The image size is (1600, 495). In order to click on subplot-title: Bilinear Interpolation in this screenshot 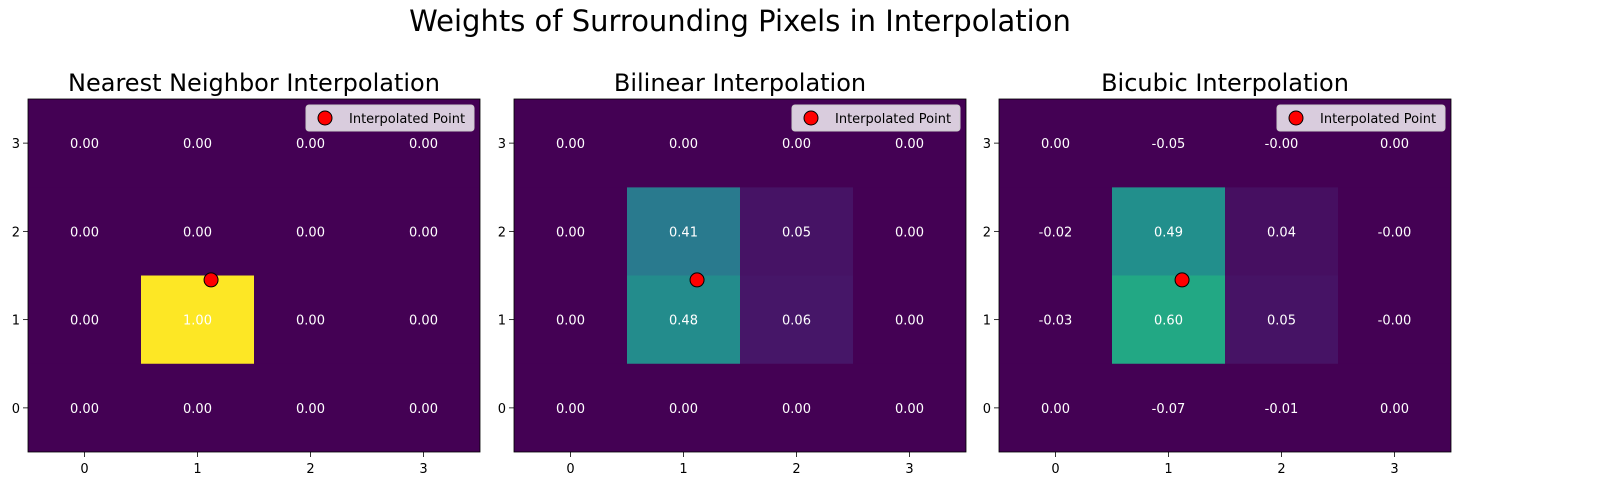, I will do `click(740, 83)`.